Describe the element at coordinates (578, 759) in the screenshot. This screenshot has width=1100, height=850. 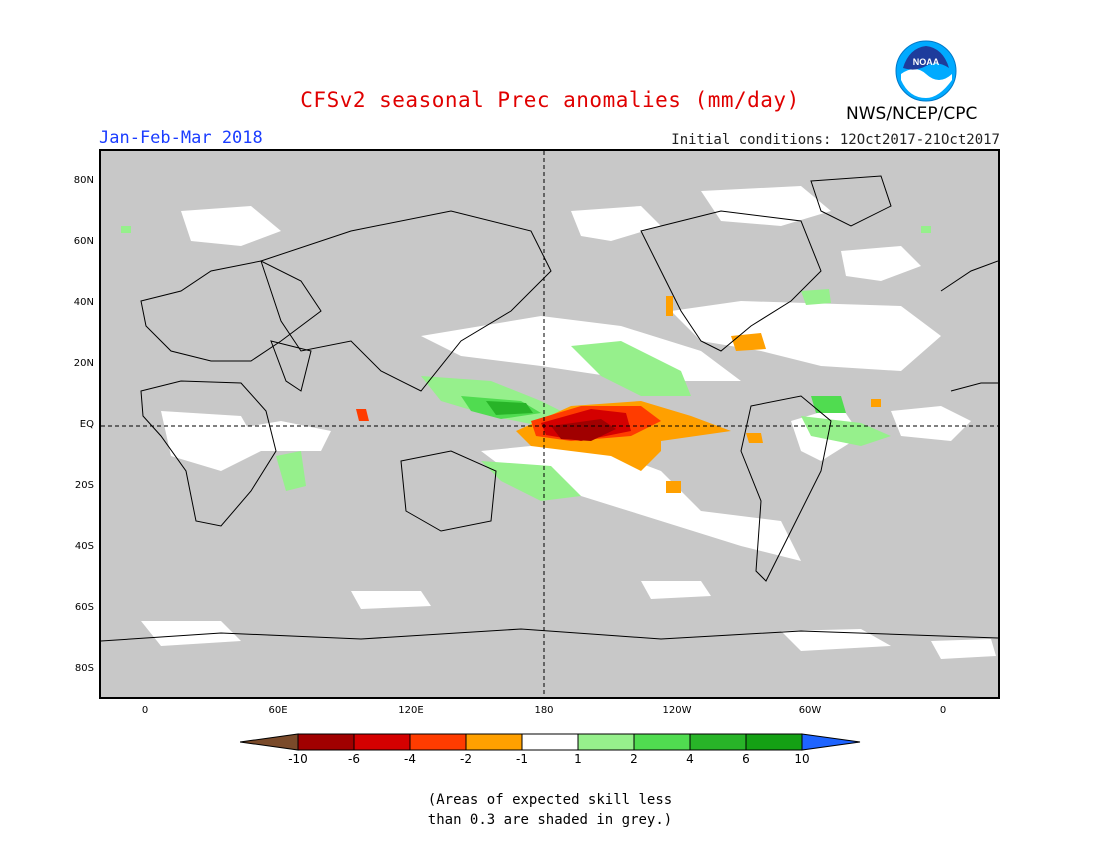
I see `colorbar-label: 1` at that location.